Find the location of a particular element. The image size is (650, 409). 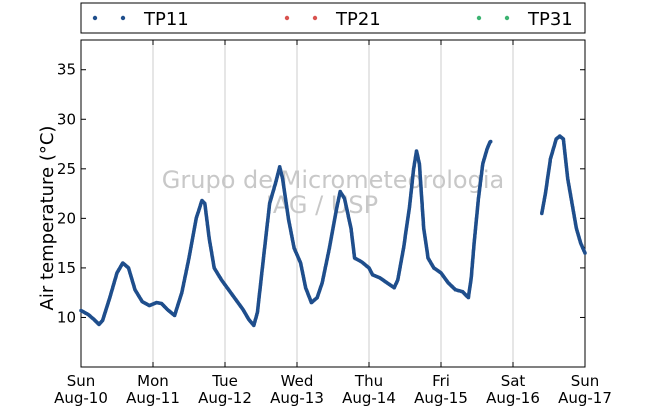

watermark-line-2: IAG / USP is located at coordinates (322, 205).